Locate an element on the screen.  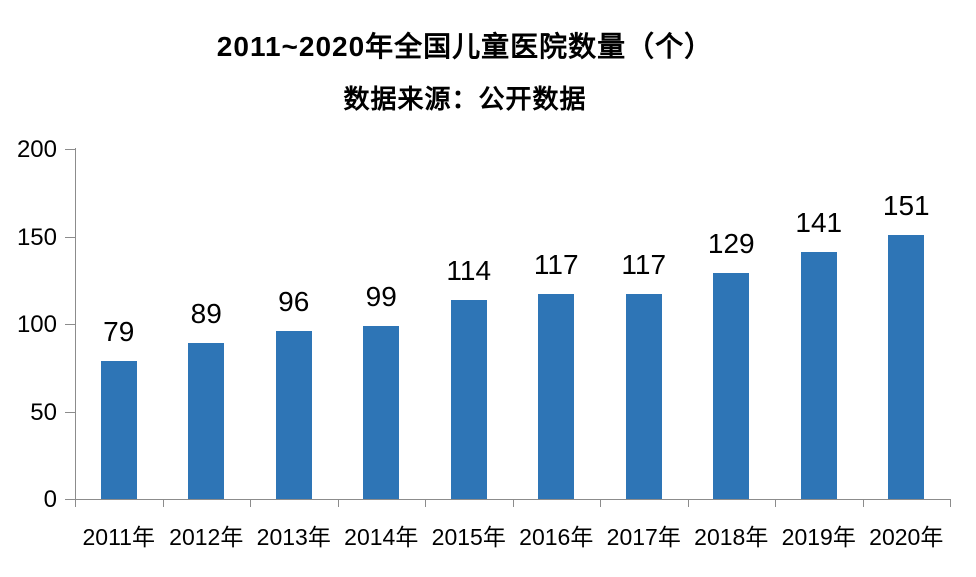
x-axis-label: 2012年 is located at coordinates (206, 537).